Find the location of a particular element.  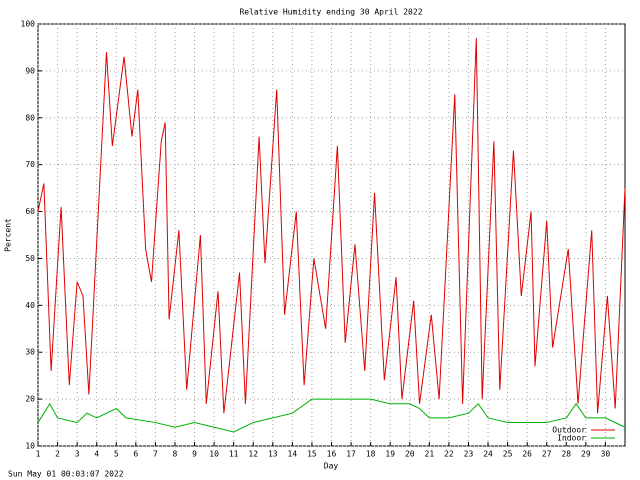

x-tick-label: 30 is located at coordinates (606, 454).